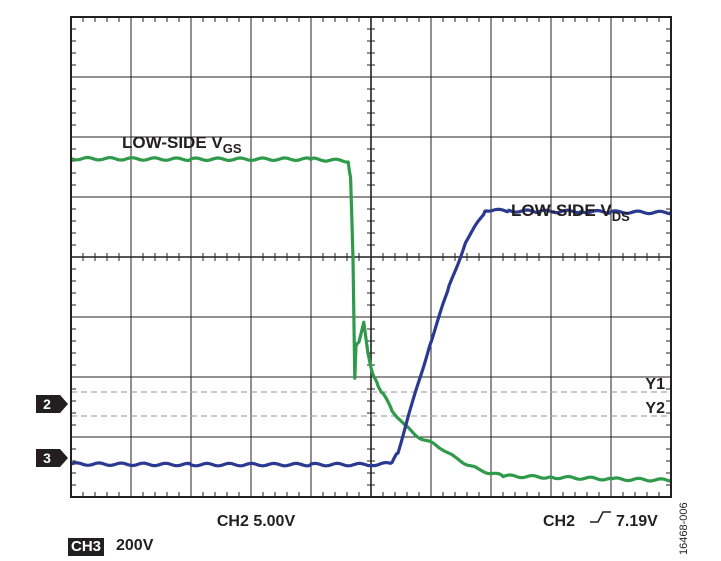 Image resolution: width=721 pixels, height=561 pixels. I want to click on ch3-scale-label: 200V, so click(135, 545).